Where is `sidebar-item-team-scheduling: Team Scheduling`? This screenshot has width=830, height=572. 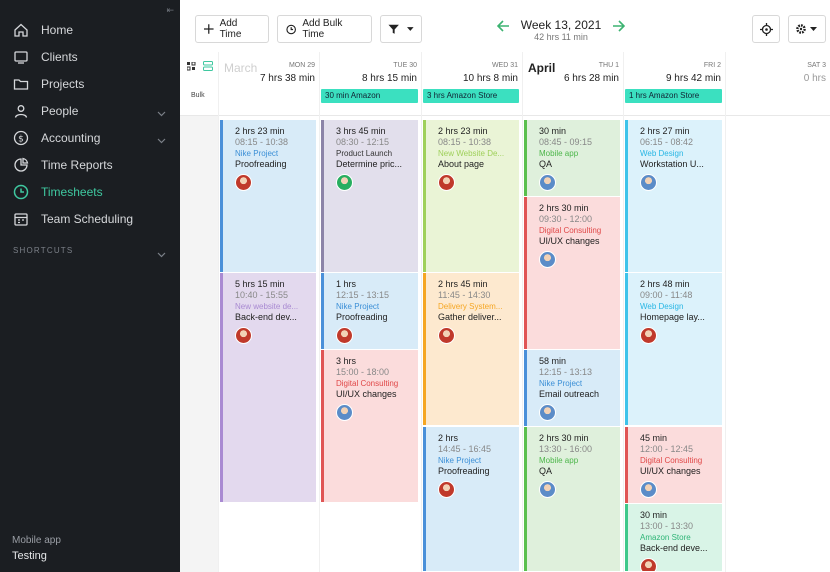 sidebar-item-team-scheduling: Team Scheduling is located at coordinates (90, 218).